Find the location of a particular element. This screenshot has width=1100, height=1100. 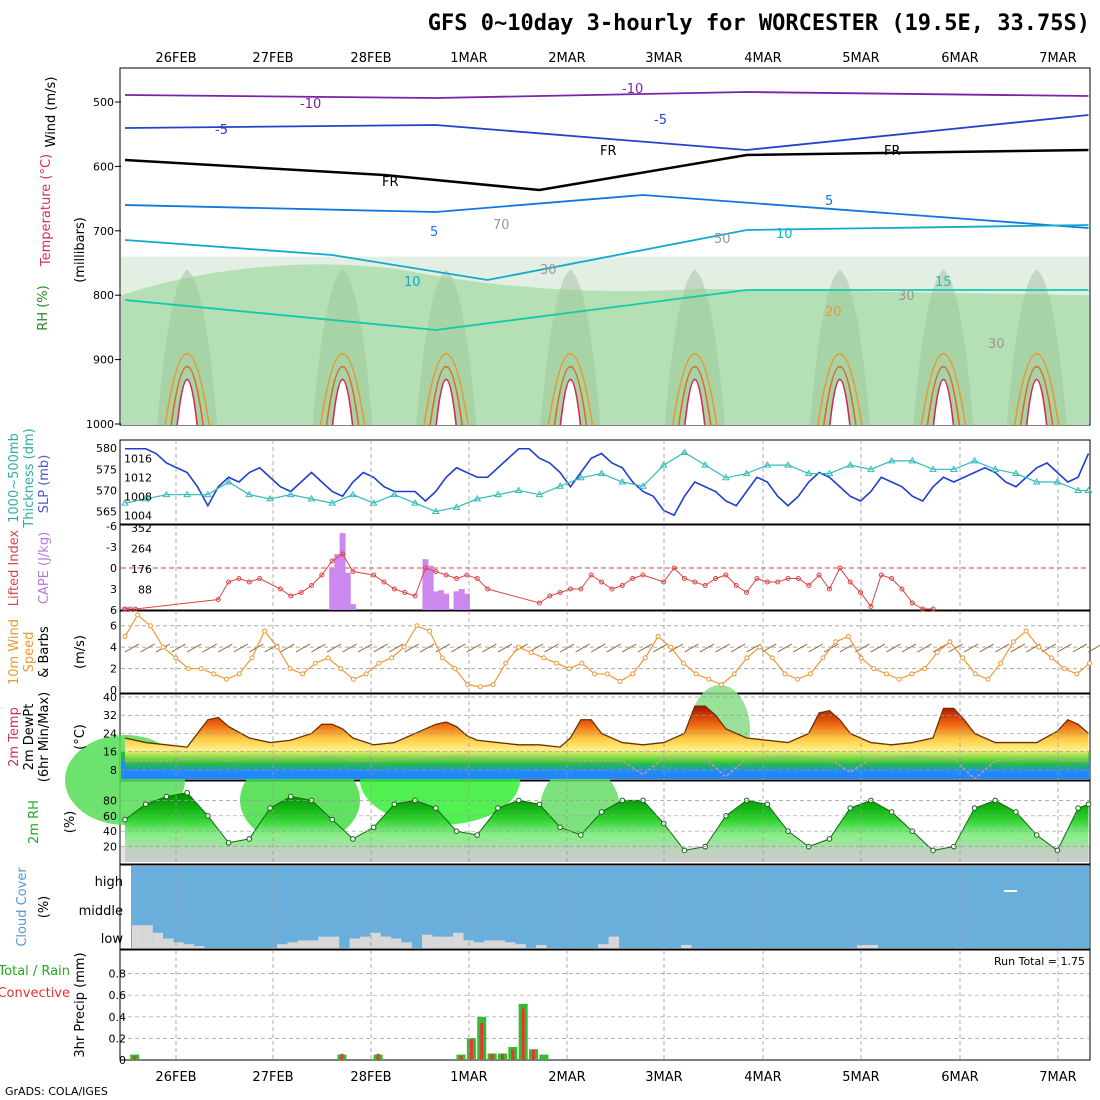

temp-label-c: (6hr Min/Max) is located at coordinates (44, 737).